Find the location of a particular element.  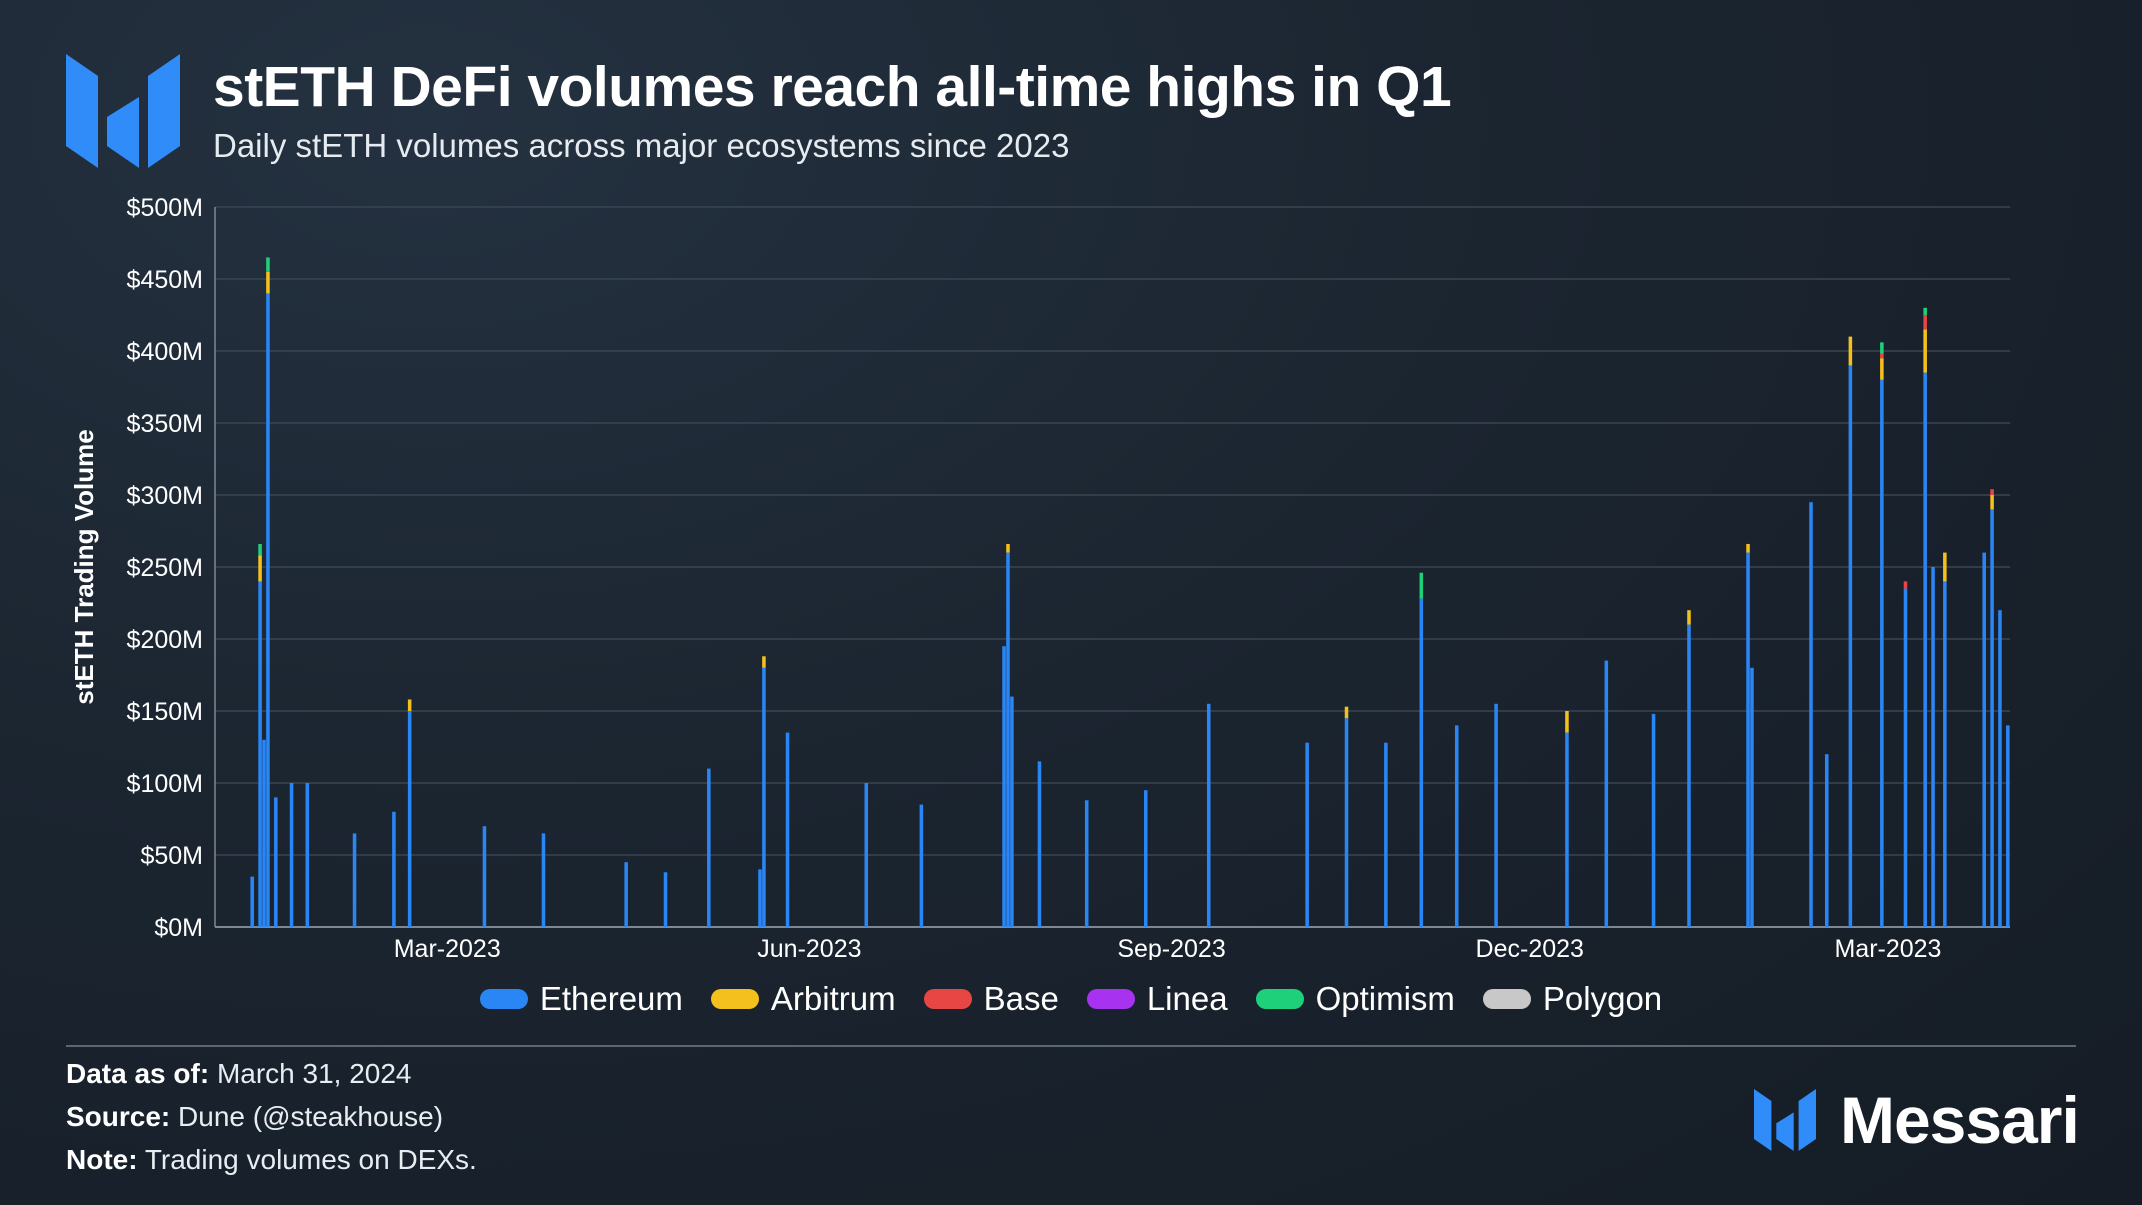

y-tick-label: $350M is located at coordinates (165, 424).